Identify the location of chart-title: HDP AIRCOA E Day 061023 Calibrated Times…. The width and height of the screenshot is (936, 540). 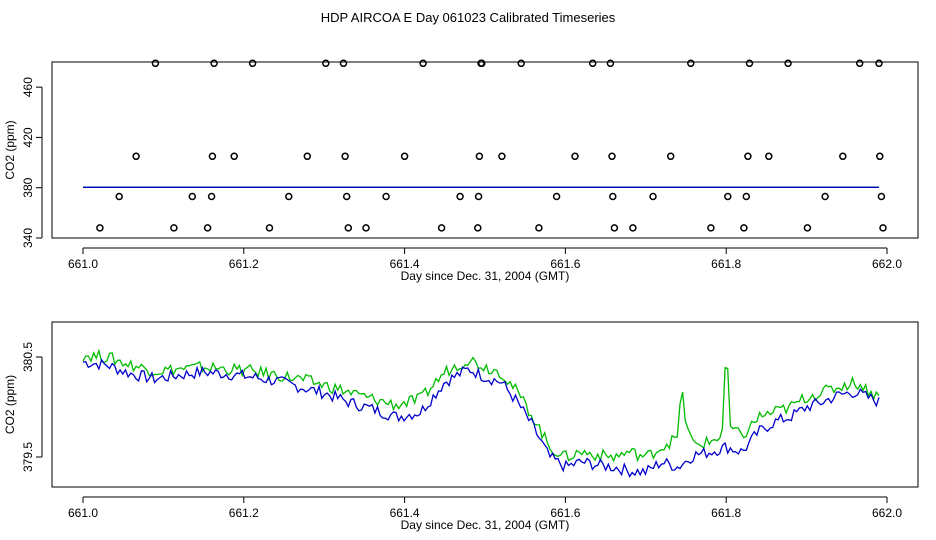
(468, 17).